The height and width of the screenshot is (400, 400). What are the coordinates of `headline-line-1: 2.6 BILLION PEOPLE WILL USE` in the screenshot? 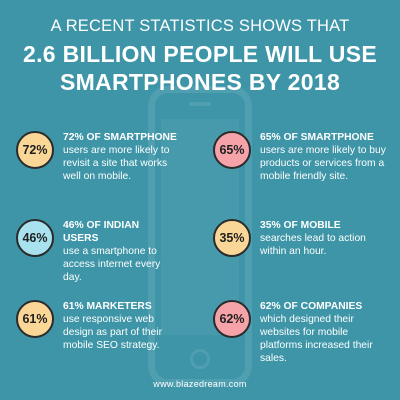 It's located at (200, 54).